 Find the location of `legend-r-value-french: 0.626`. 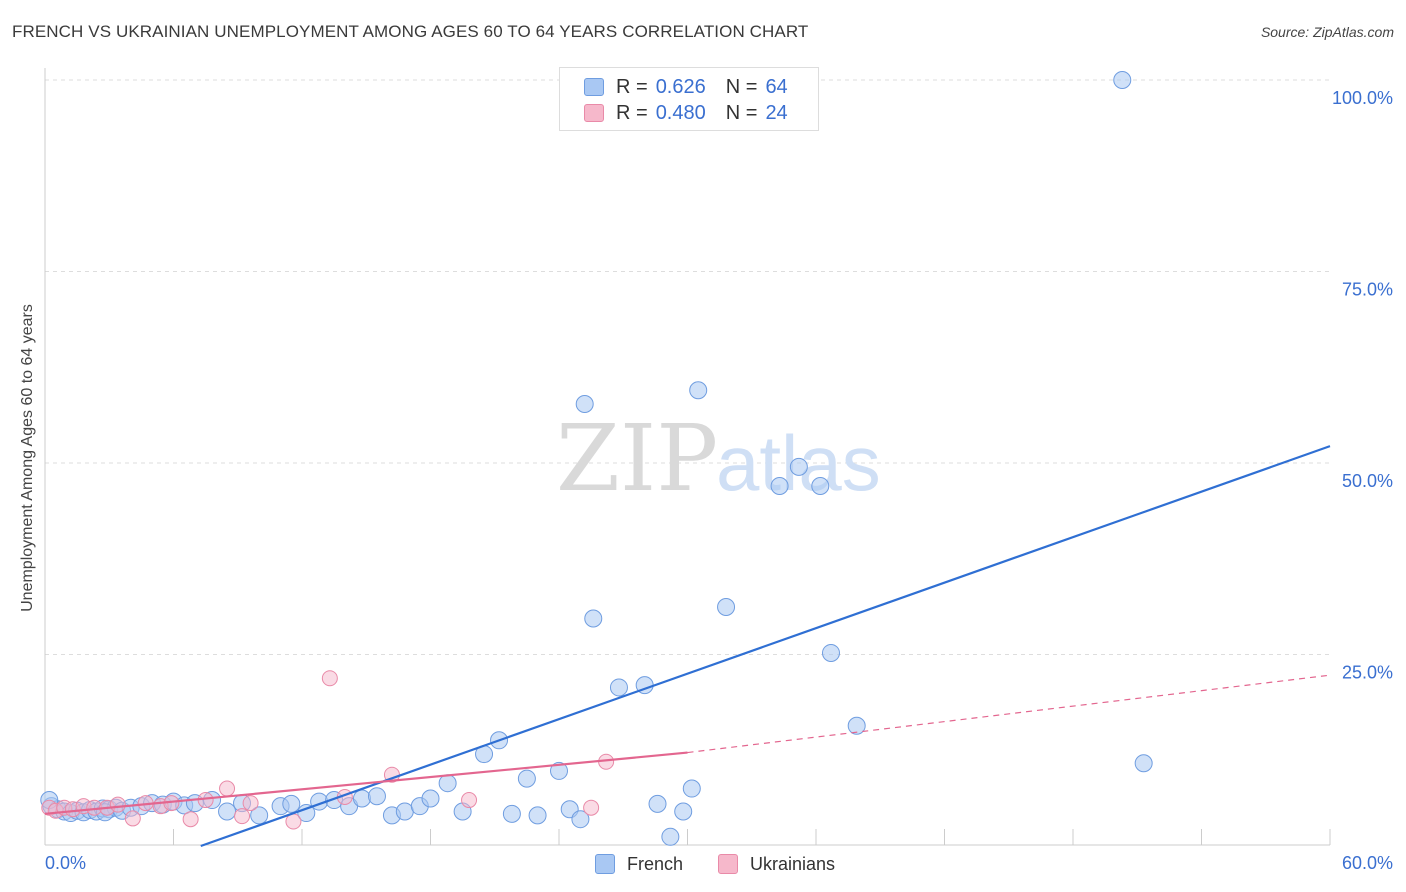

legend-r-value-french: 0.626 is located at coordinates (680, 86).